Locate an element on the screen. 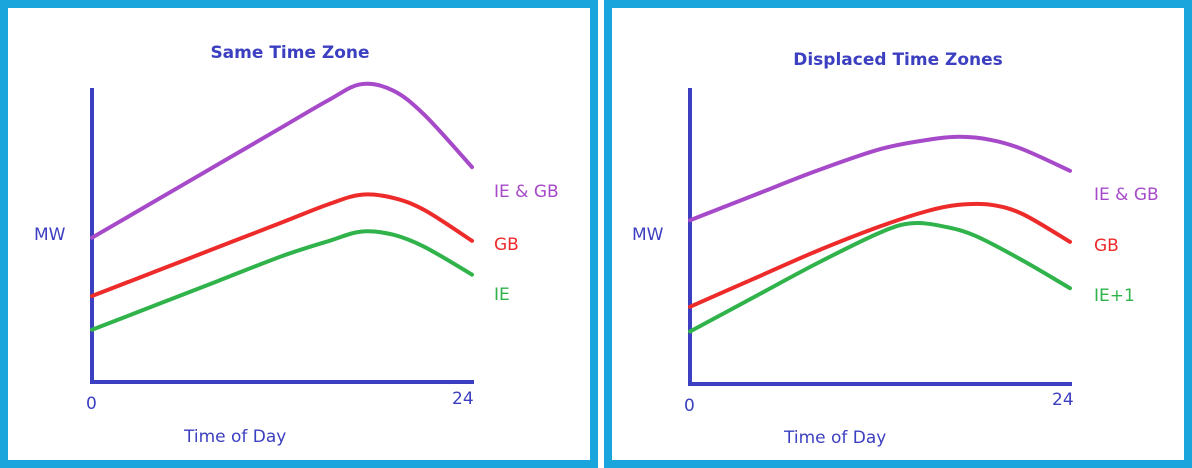  series-label-ie-plus-1: IE+1 is located at coordinates (1114, 296).